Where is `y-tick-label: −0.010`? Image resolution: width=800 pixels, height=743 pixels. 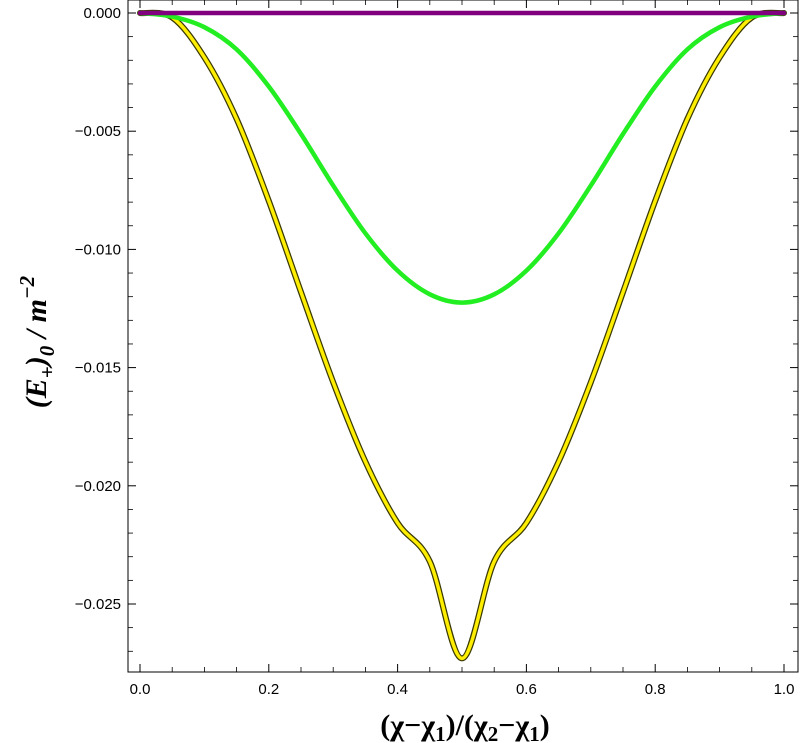 y-tick-label: −0.010 is located at coordinates (98, 249).